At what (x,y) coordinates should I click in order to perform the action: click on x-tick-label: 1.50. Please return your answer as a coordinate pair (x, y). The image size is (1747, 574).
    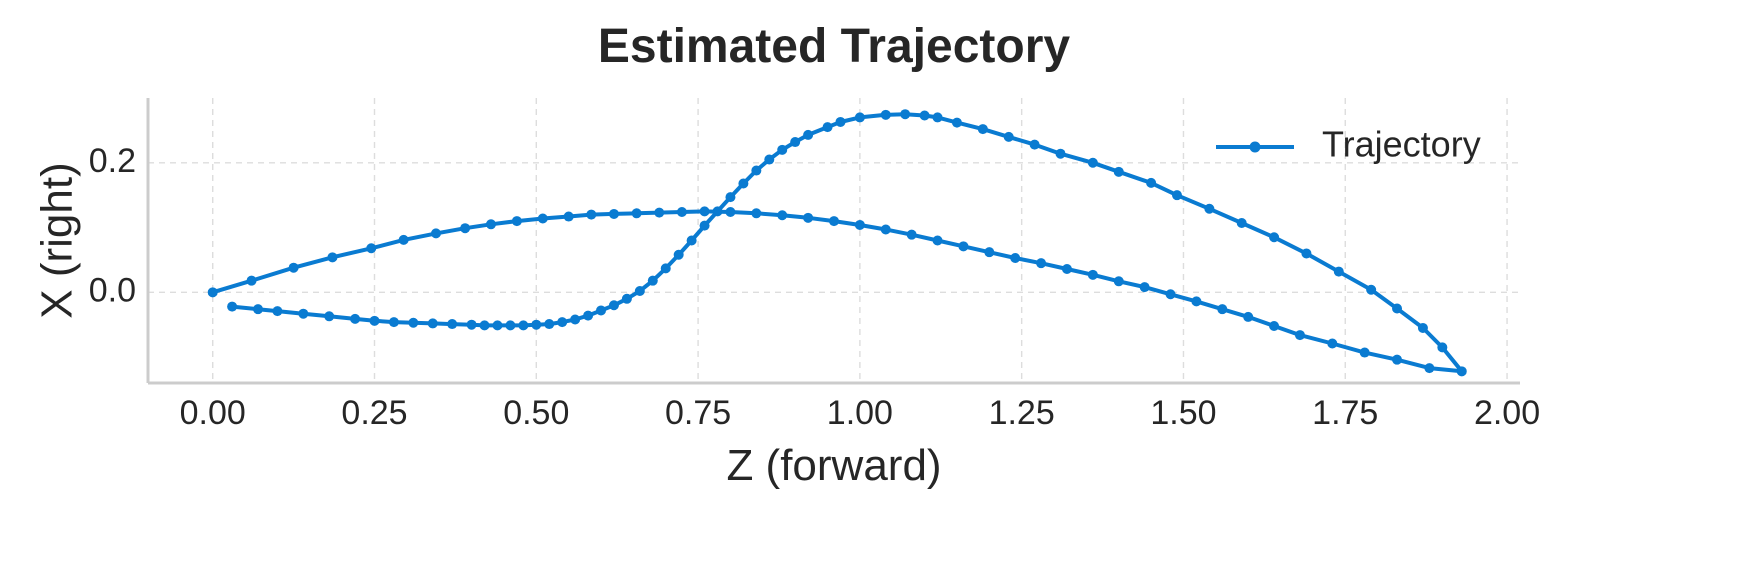
    Looking at the image, I should click on (1183, 413).